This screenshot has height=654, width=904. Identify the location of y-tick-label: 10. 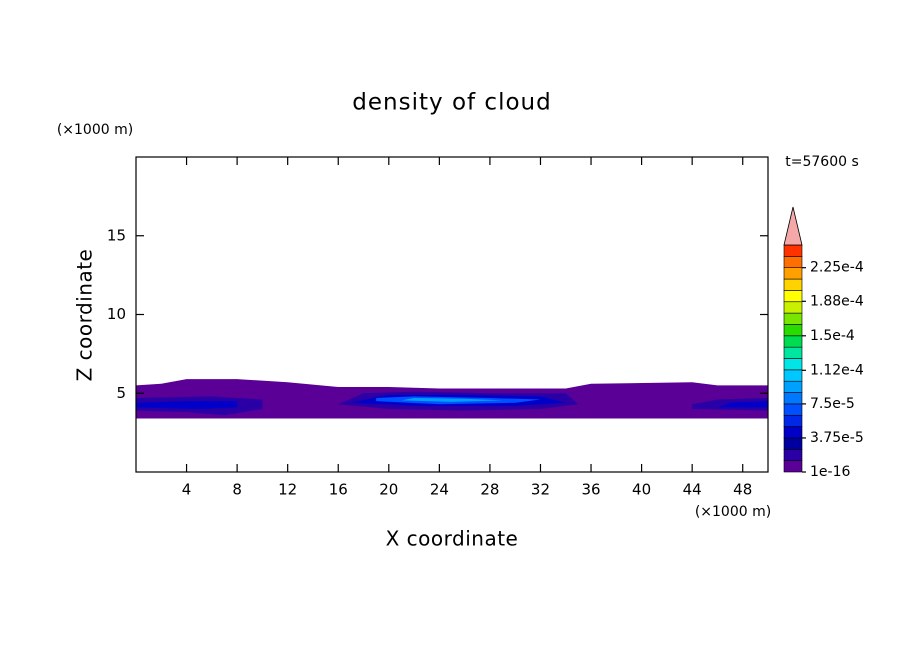
(116, 314).